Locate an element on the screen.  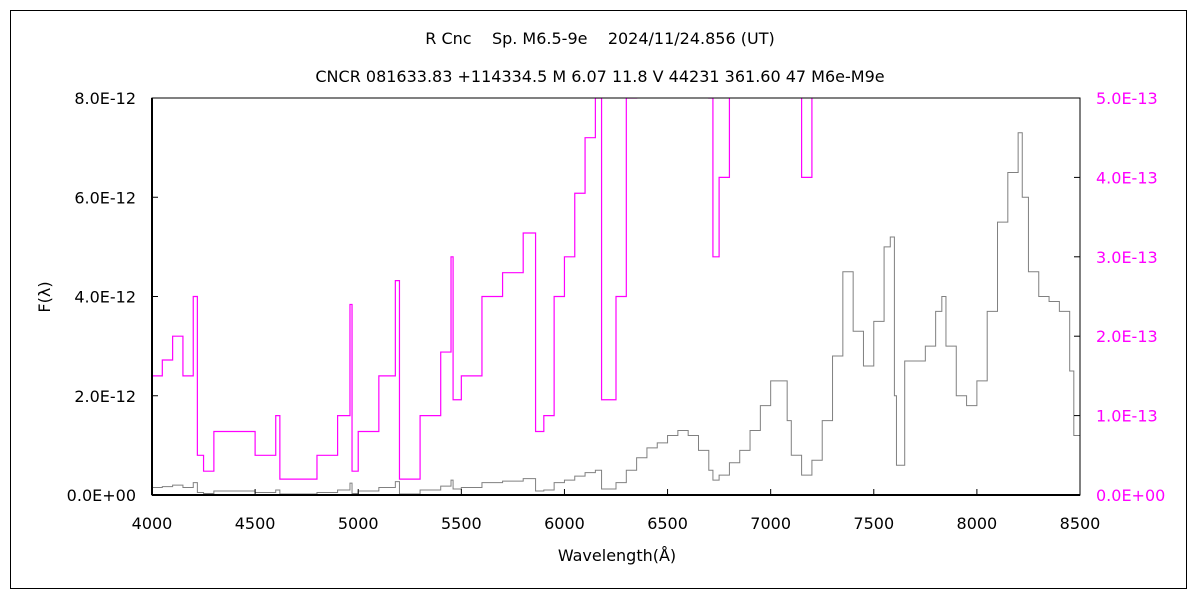
x-tick-label: 7000 is located at coordinates (770, 523).